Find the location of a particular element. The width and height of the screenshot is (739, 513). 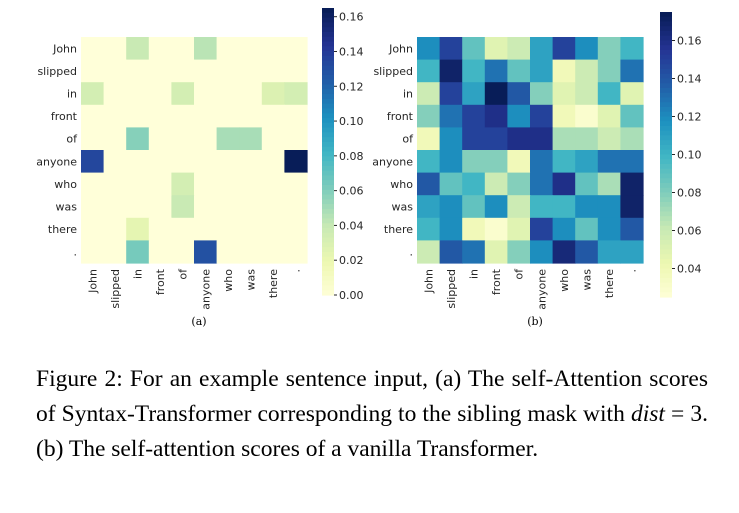

x-tick-label: of is located at coordinates (183, 274).